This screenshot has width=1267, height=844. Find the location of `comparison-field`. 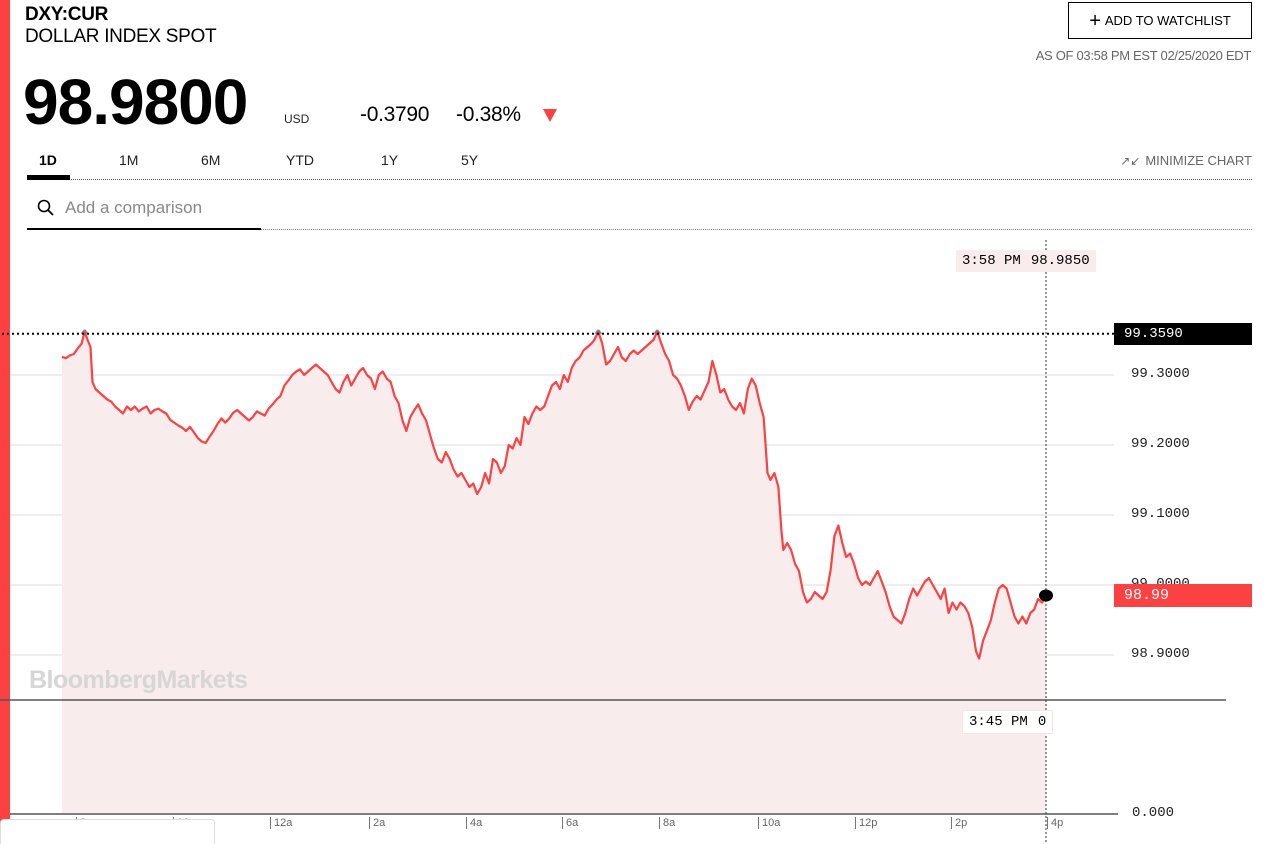

comparison-field is located at coordinates (144, 209).